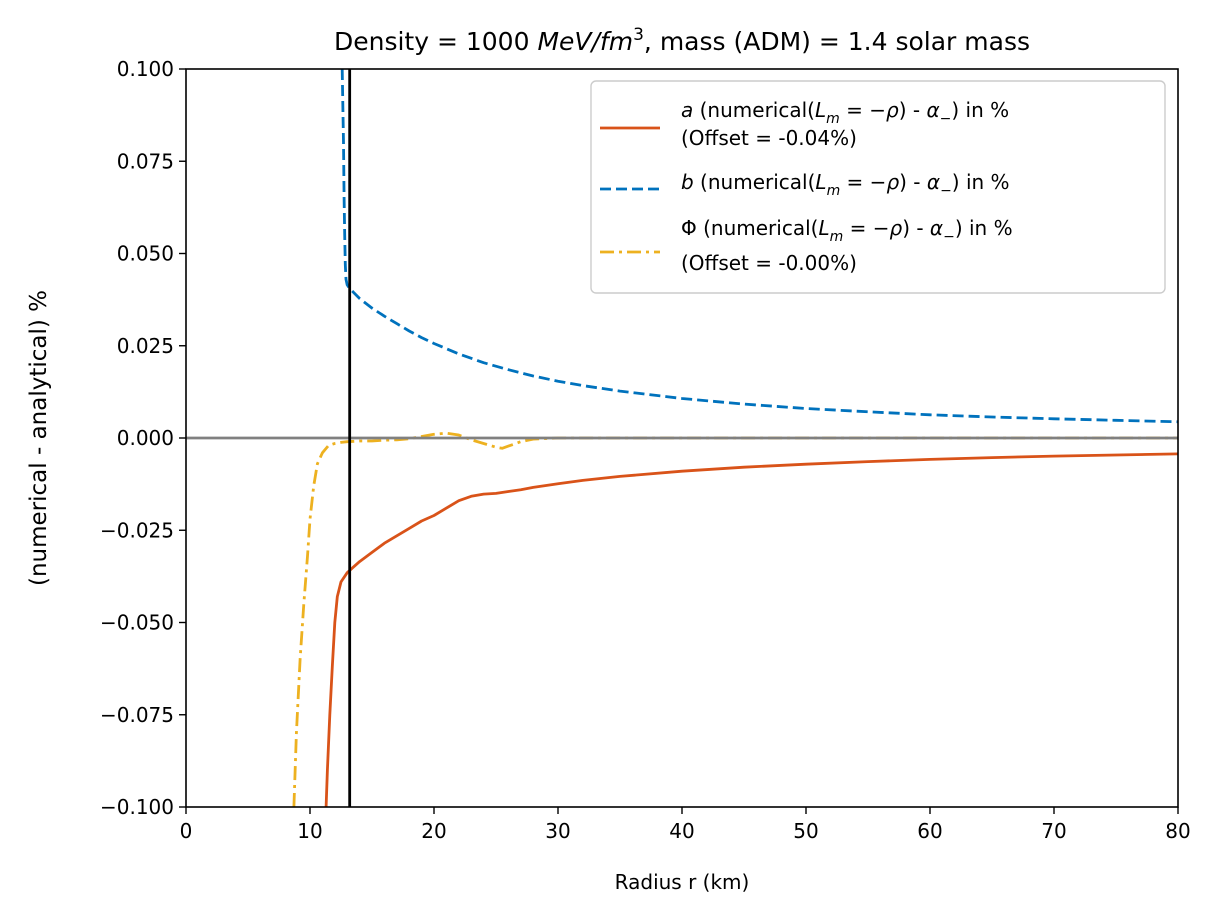 Image resolution: width=1216 pixels, height=915 pixels. Describe the element at coordinates (557, 831) in the screenshot. I see `x-tick-label: 30` at that location.